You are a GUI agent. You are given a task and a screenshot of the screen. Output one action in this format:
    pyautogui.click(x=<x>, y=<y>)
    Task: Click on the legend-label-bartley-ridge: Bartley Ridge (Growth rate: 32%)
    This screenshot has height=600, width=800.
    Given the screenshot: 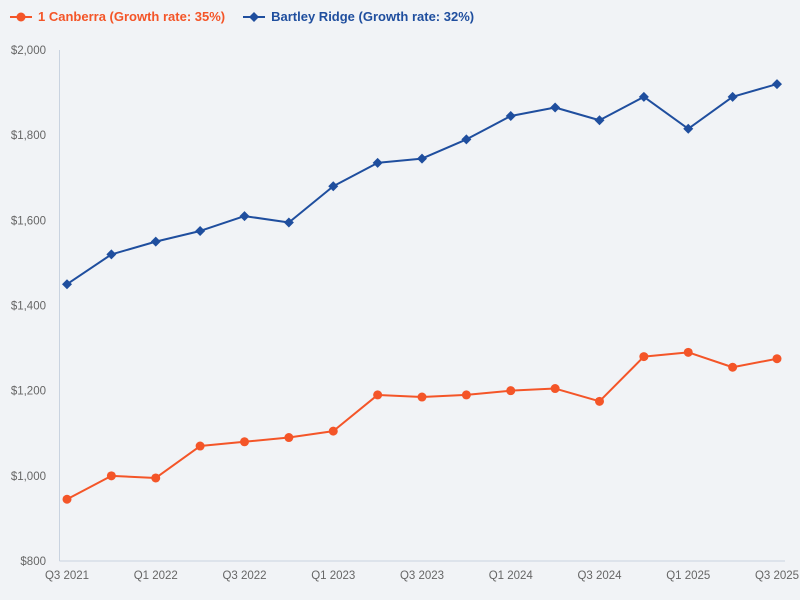 What is the action you would take?
    pyautogui.click(x=373, y=16)
    